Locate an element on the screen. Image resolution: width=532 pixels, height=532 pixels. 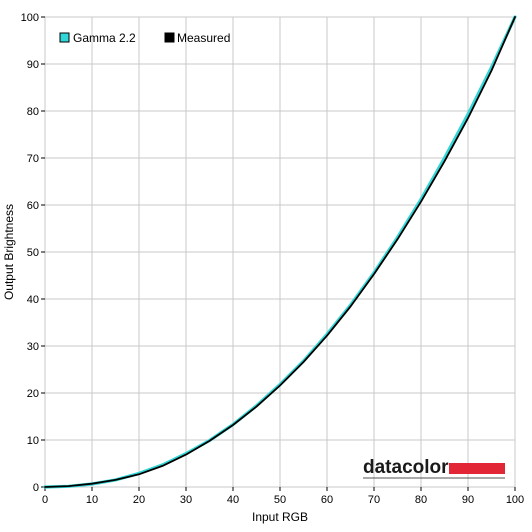
datacolor-logo: datacolor is located at coordinates (434, 468).